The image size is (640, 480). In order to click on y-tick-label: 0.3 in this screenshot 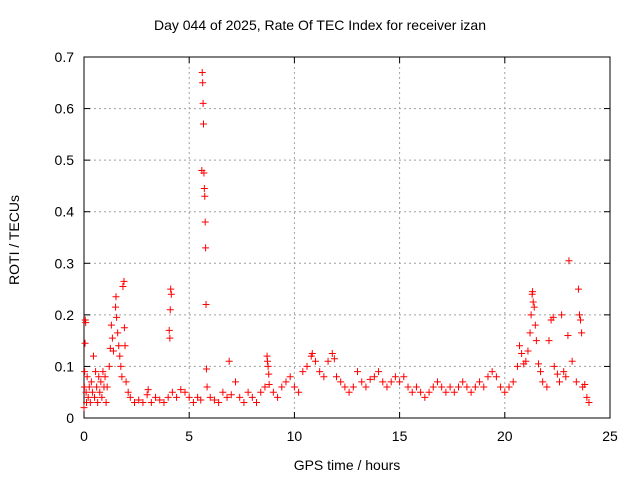, I will do `click(65, 263)`.